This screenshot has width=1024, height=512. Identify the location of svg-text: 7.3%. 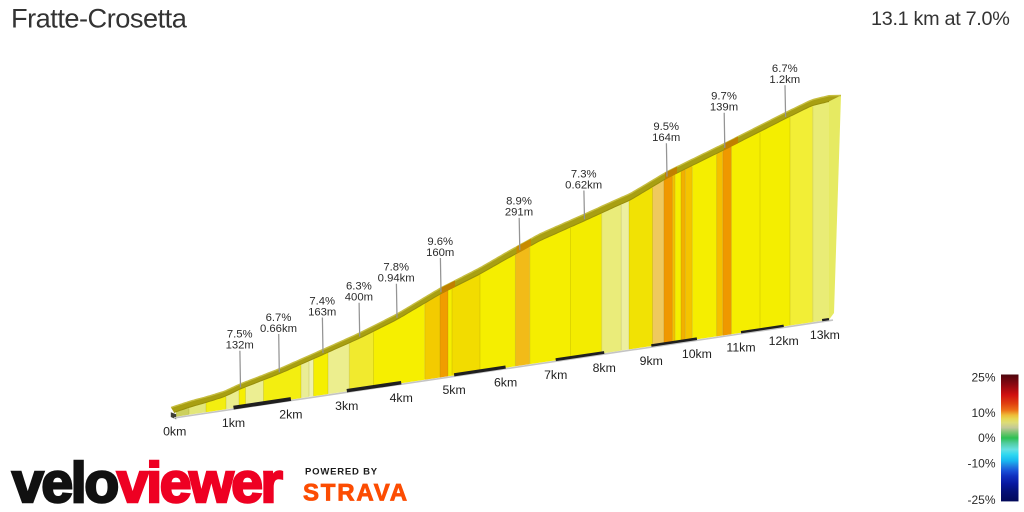
(584, 174).